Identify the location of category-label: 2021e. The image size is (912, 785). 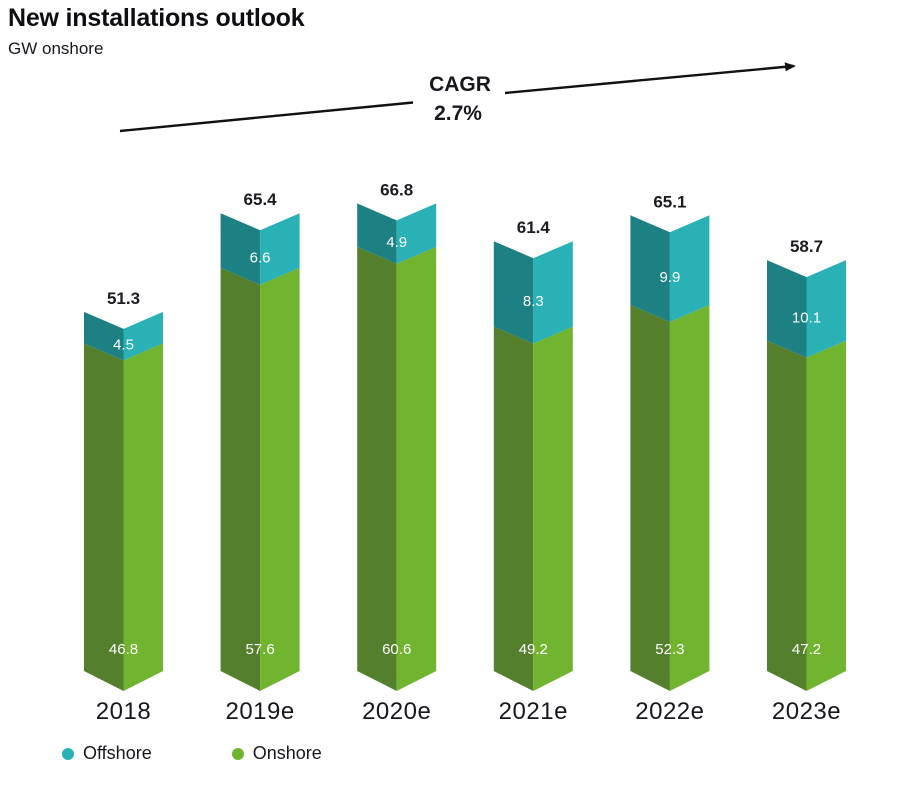
(533, 711).